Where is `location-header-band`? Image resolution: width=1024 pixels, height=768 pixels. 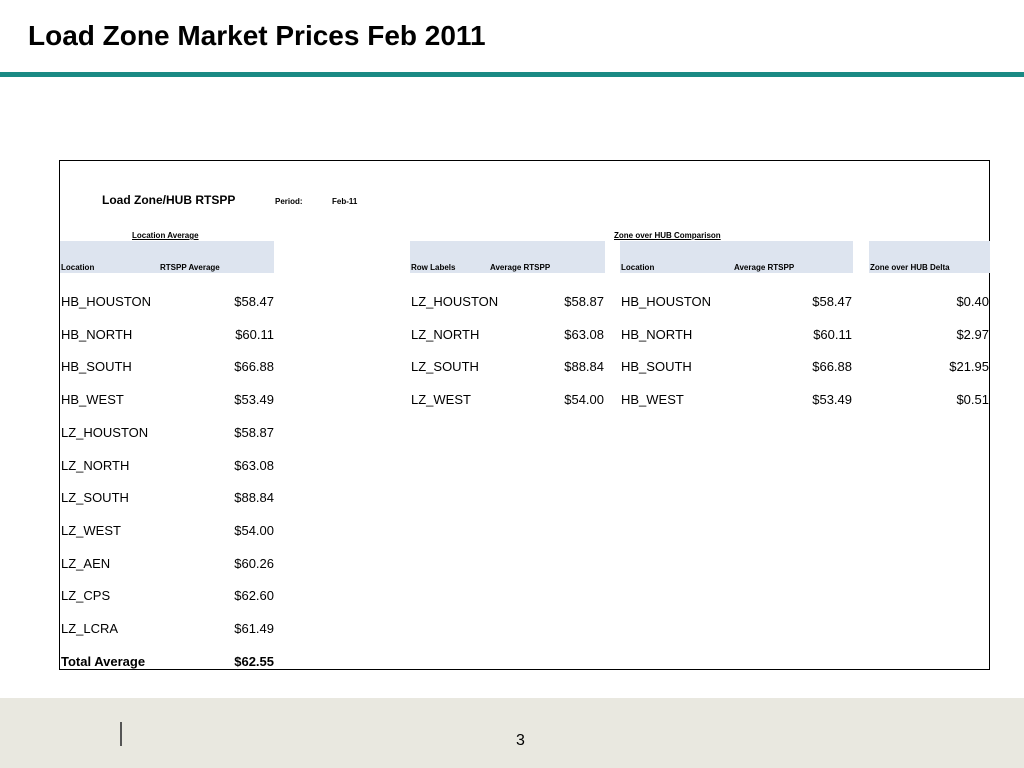 location-header-band is located at coordinates (167, 257).